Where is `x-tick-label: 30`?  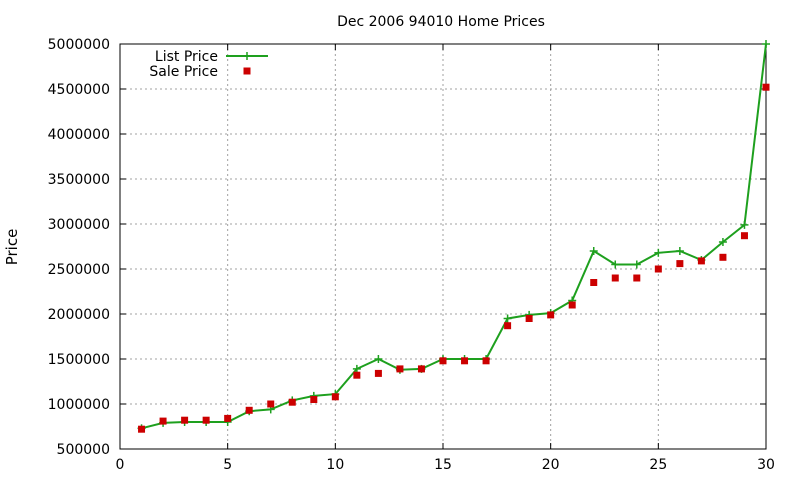
x-tick-label: 30 is located at coordinates (766, 465).